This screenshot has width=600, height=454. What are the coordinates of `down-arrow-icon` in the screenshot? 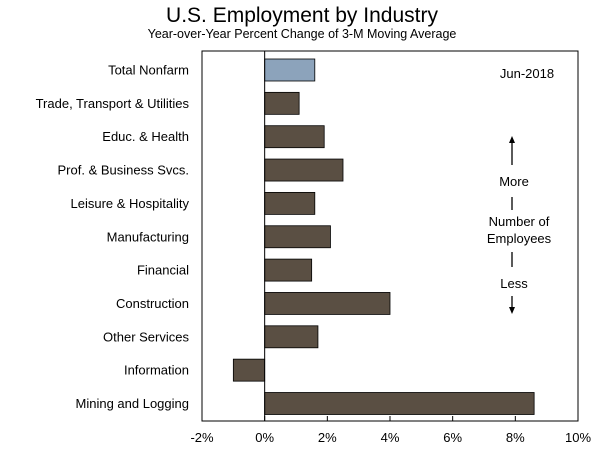 It's located at (512, 305).